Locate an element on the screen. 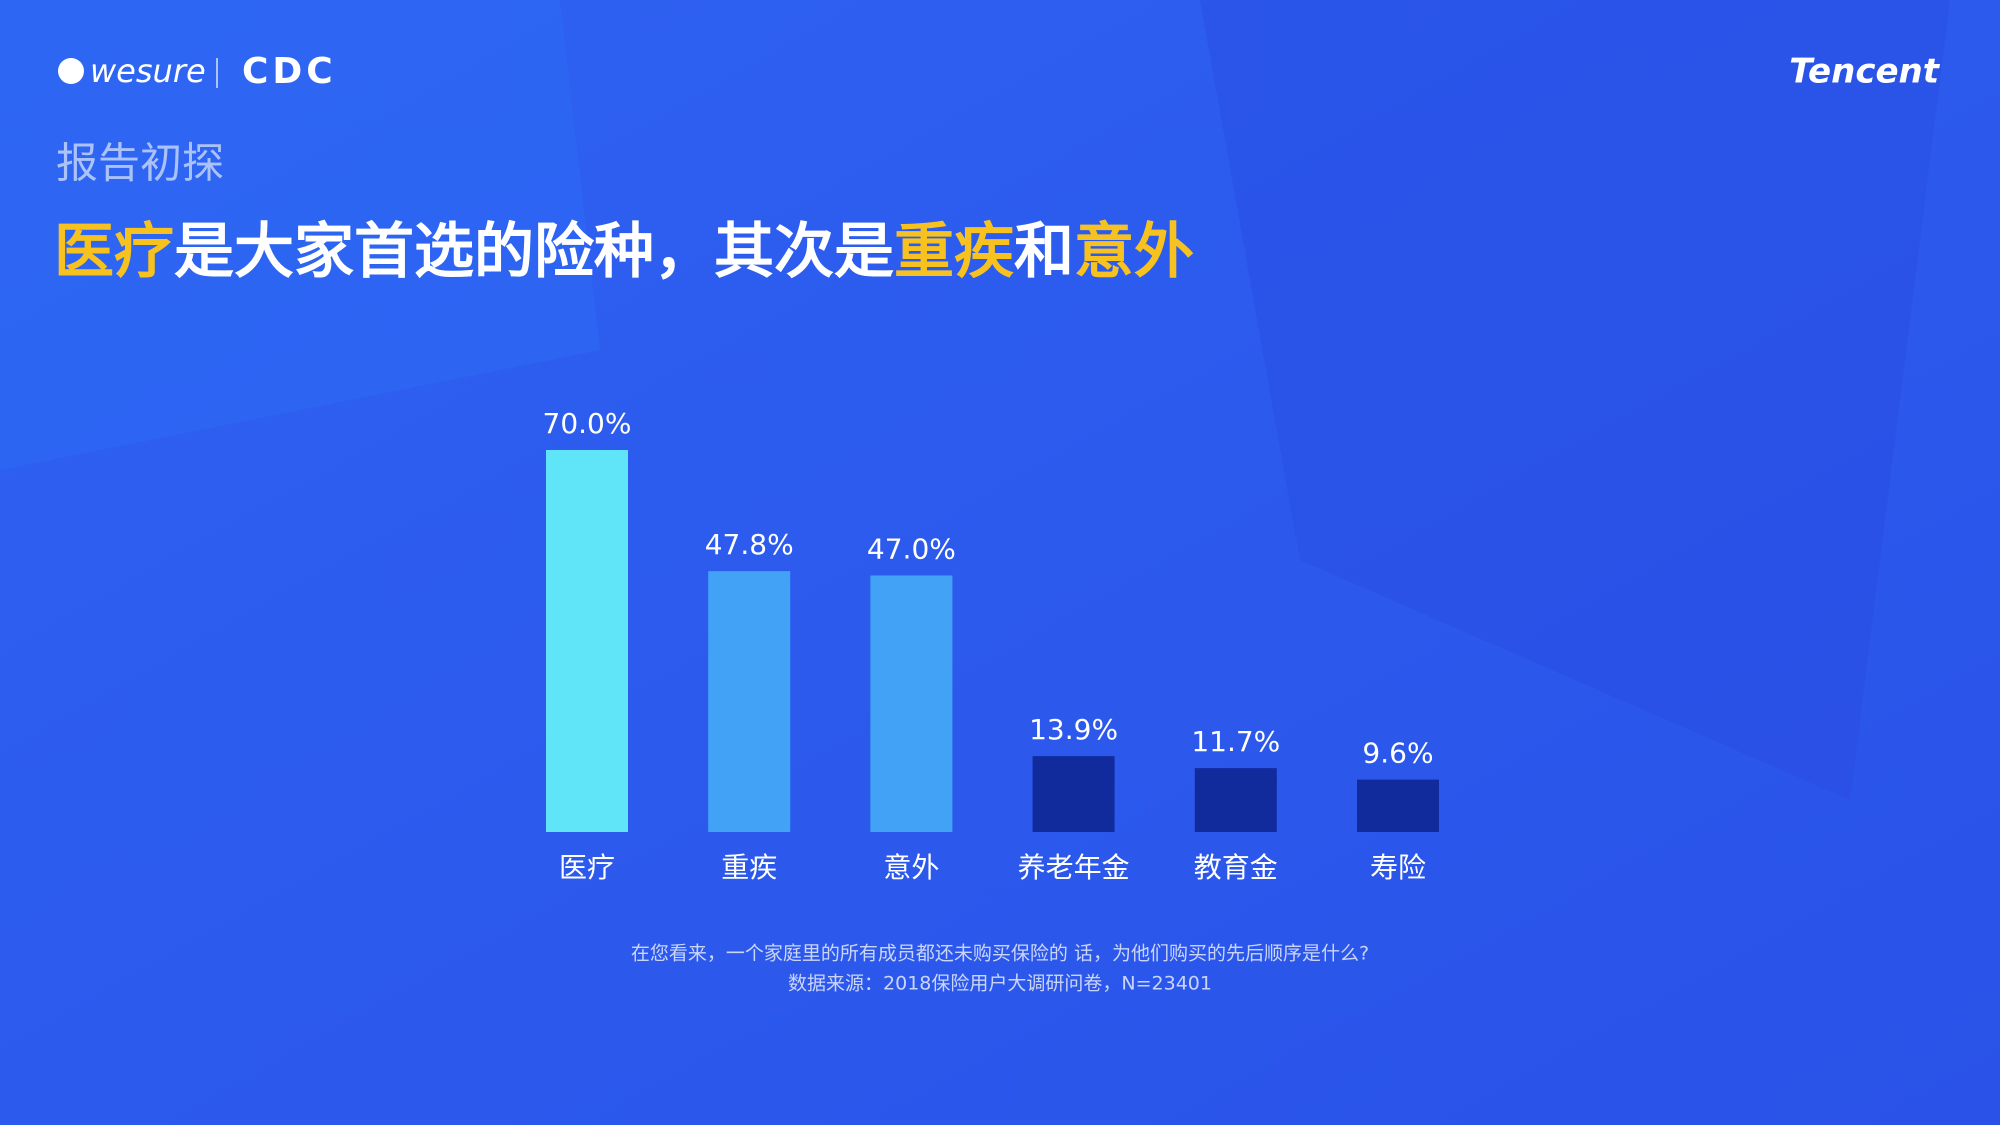 This screenshot has width=2000, height=1125. chart-title: 医疗是大家首选的险种，其次是重疾和意外 is located at coordinates (624, 252).